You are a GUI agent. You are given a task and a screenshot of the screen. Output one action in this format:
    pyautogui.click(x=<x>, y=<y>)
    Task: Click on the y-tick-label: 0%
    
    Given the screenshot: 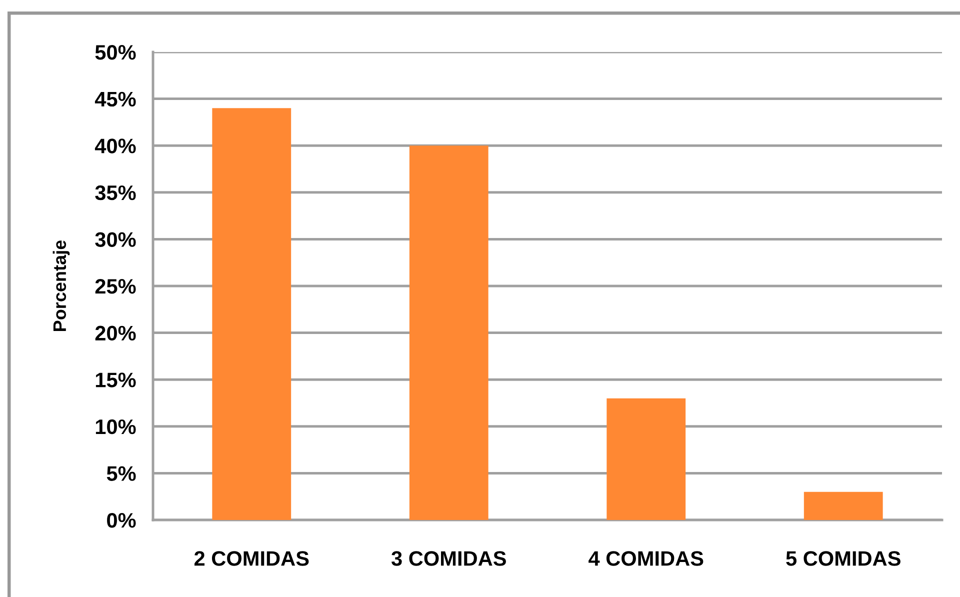 What is the action you would take?
    pyautogui.click(x=121, y=520)
    